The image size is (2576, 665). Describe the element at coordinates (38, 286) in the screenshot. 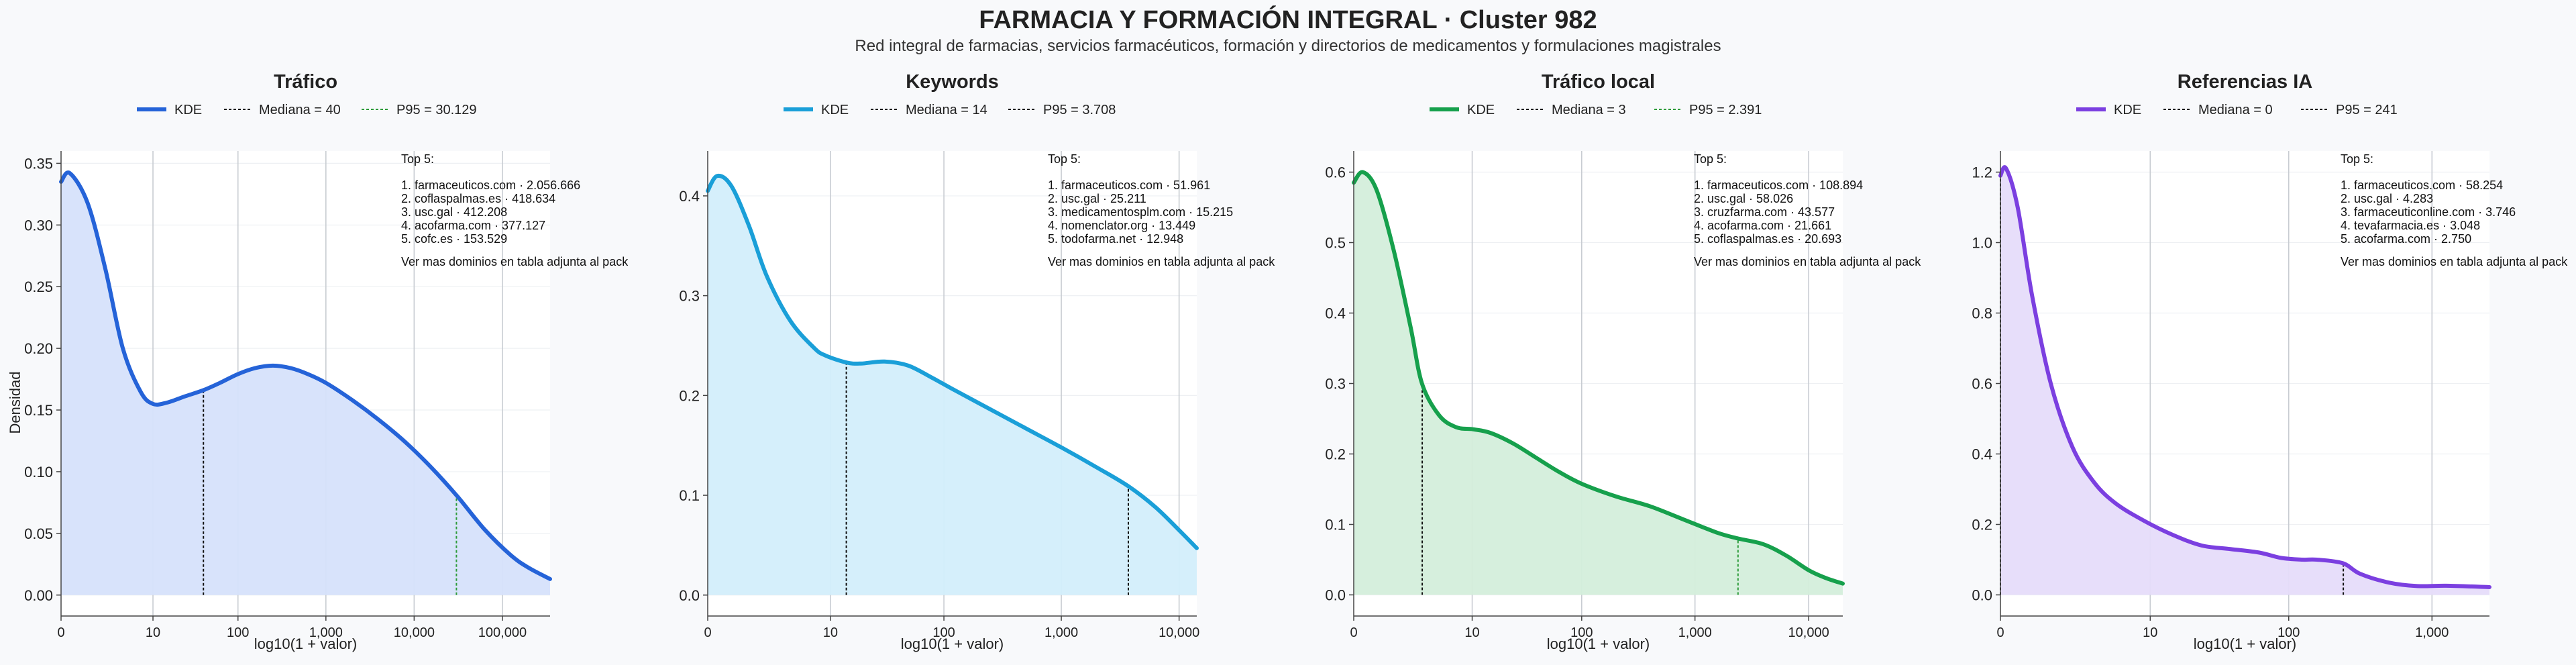

I see `y-tick-label: 0.25` at that location.